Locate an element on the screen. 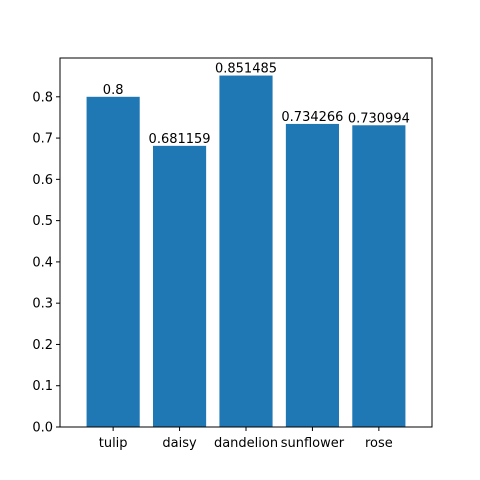  y-tick-label: 0.0 is located at coordinates (42, 428).